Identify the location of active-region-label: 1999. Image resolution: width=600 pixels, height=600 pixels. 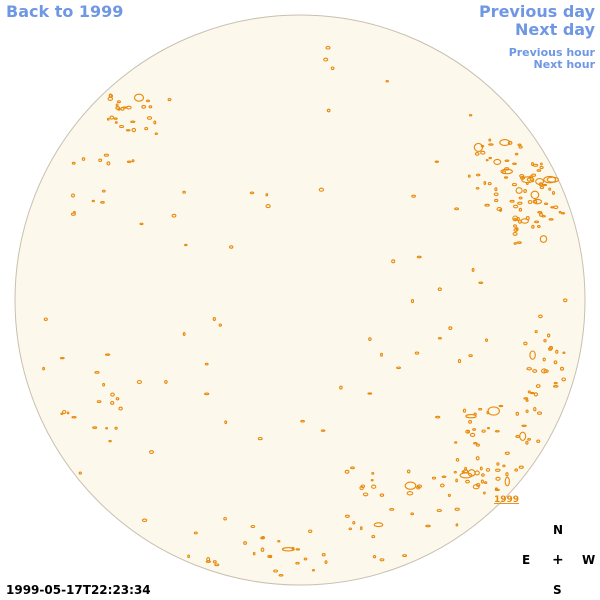
(506, 500).